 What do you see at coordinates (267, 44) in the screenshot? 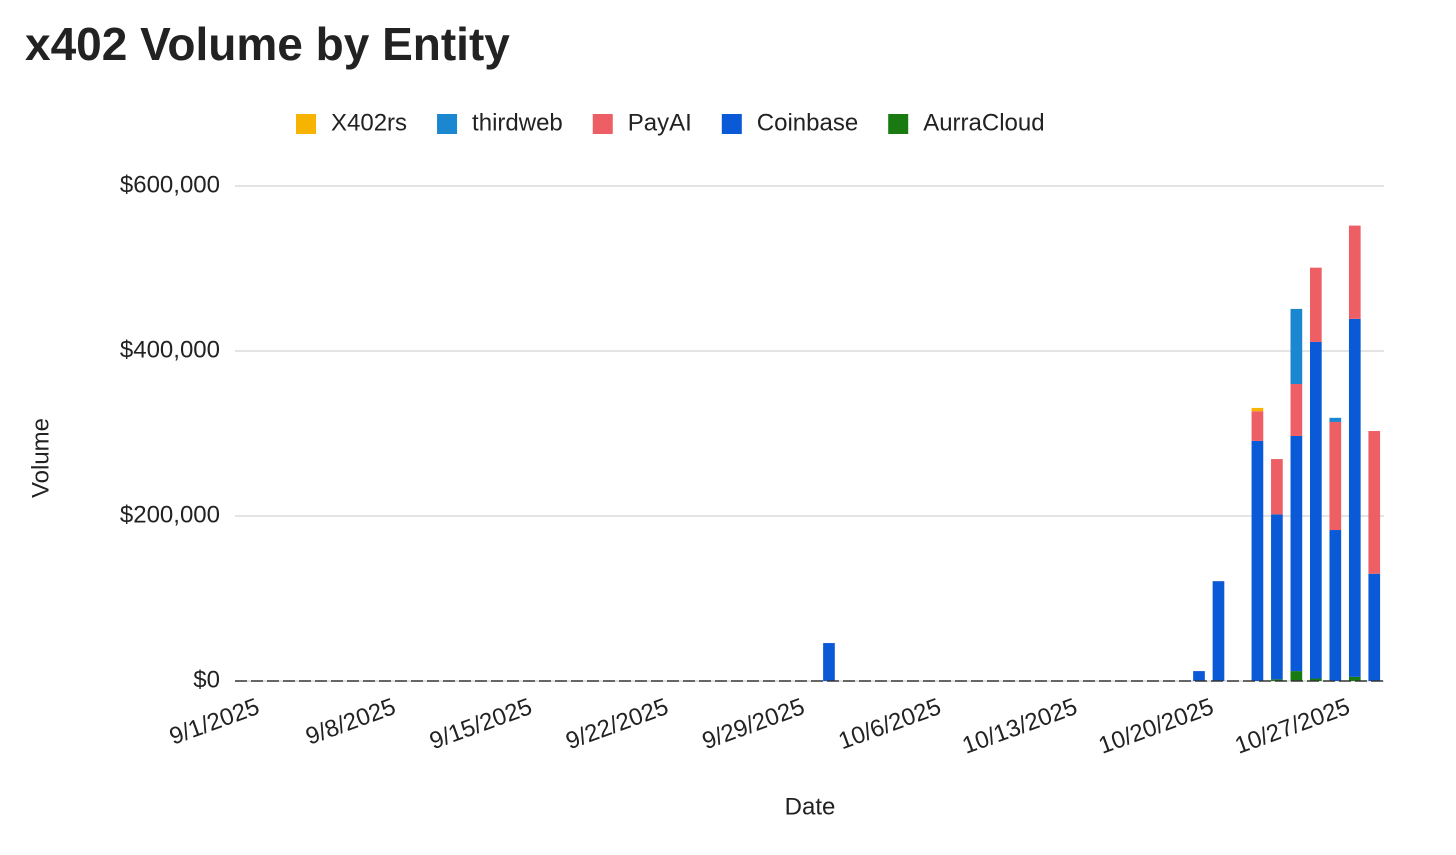
I see `chart-title: x402 Volume by Entity` at bounding box center [267, 44].